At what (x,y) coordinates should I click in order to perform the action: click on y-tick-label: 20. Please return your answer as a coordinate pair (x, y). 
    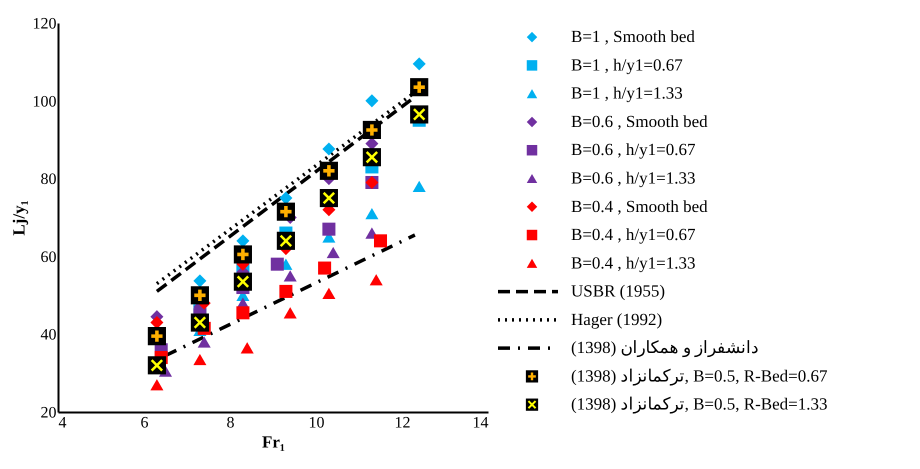
    Looking at the image, I should click on (48, 413).